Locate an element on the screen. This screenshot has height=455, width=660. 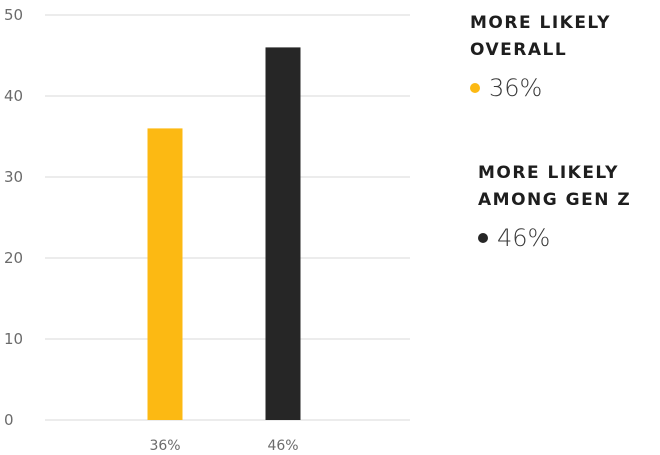
legend-overall: MORE LIKELY OVERALL 36% is located at coordinates (555, 56).